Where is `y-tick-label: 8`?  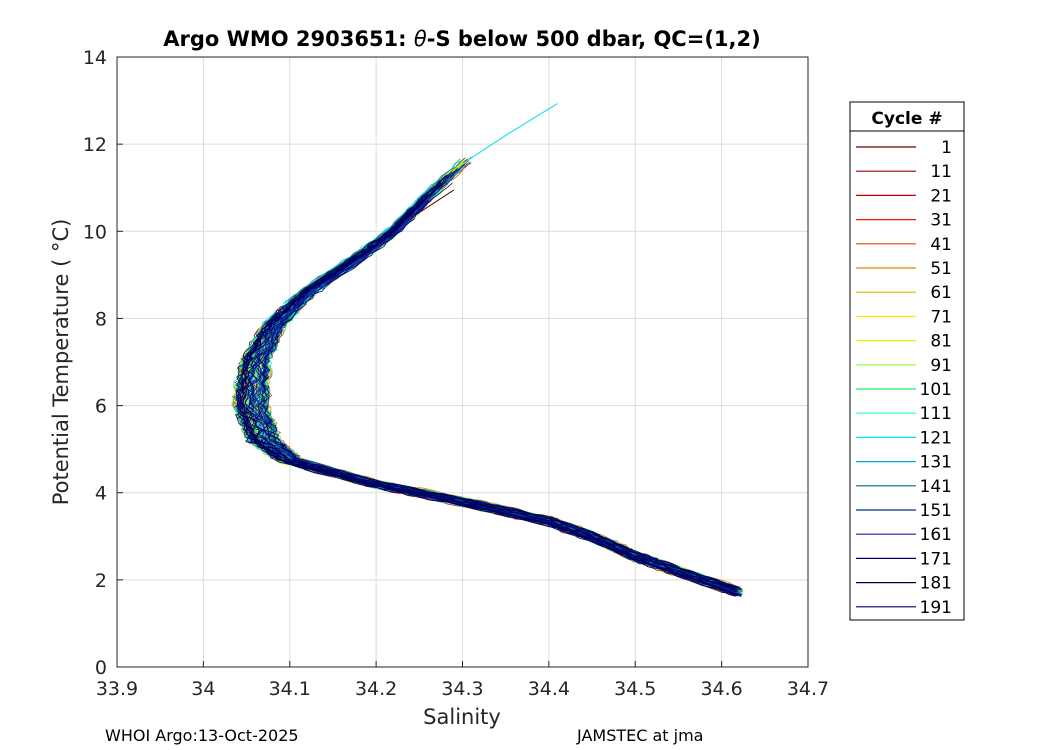 y-tick-label: 8 is located at coordinates (101, 319).